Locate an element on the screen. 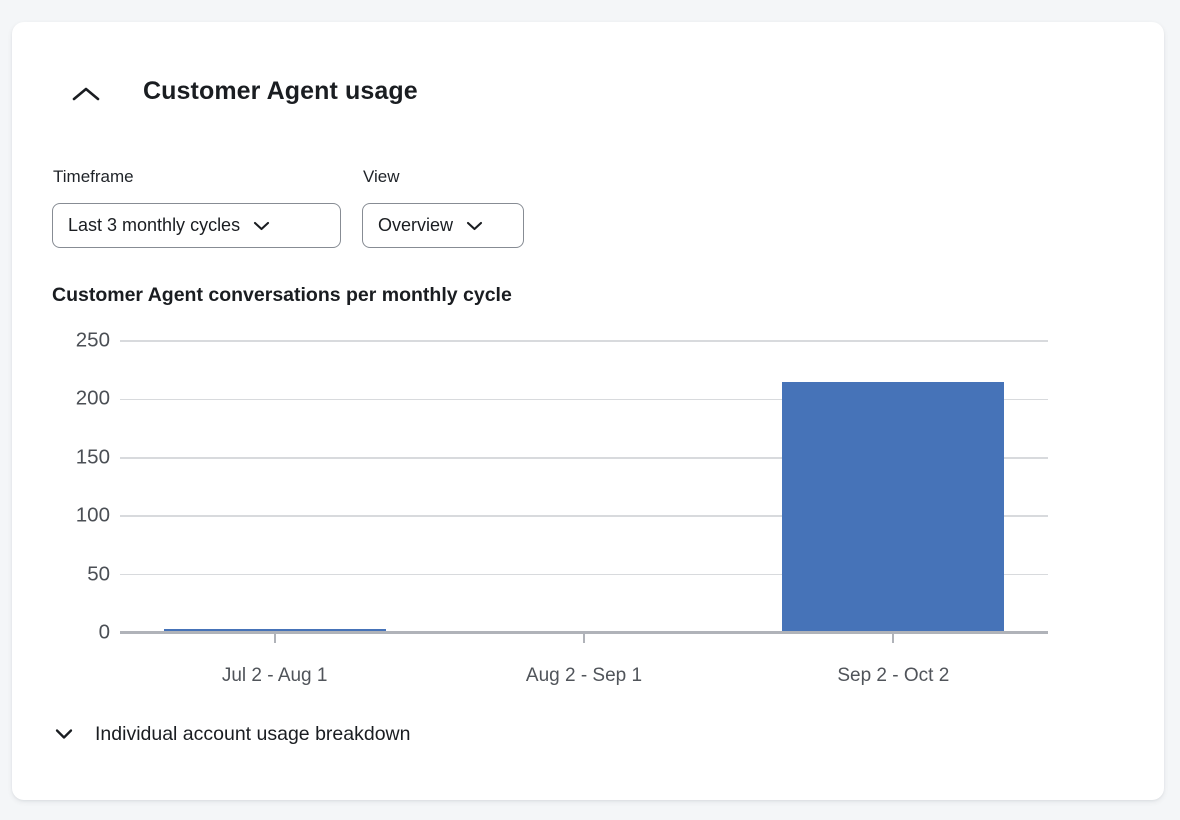  y-axis-tick-label: 150 is located at coordinates (92, 457).